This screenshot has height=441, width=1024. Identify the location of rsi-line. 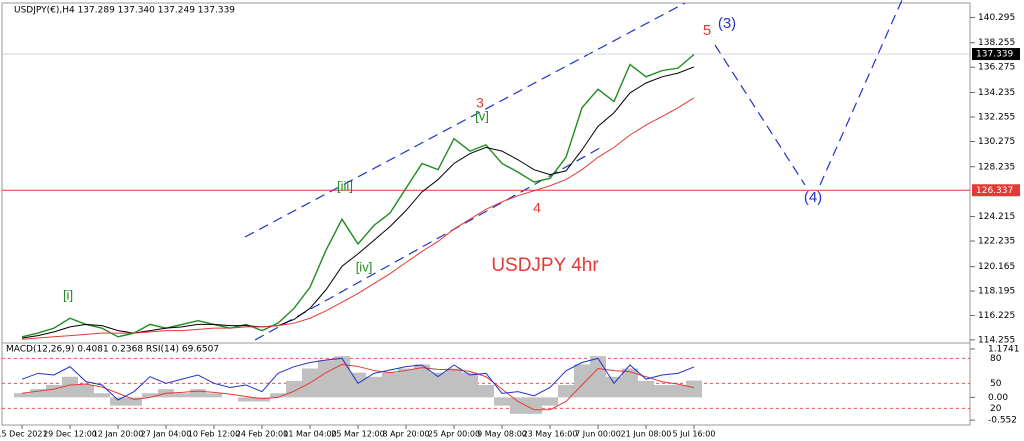
(358, 379).